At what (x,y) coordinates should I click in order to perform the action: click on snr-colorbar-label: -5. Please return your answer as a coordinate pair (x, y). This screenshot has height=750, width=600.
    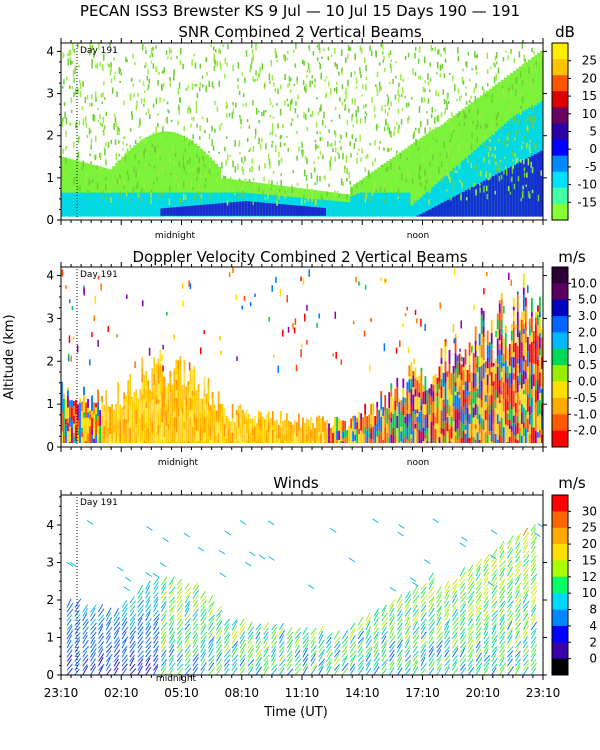
    Looking at the image, I should click on (591, 167).